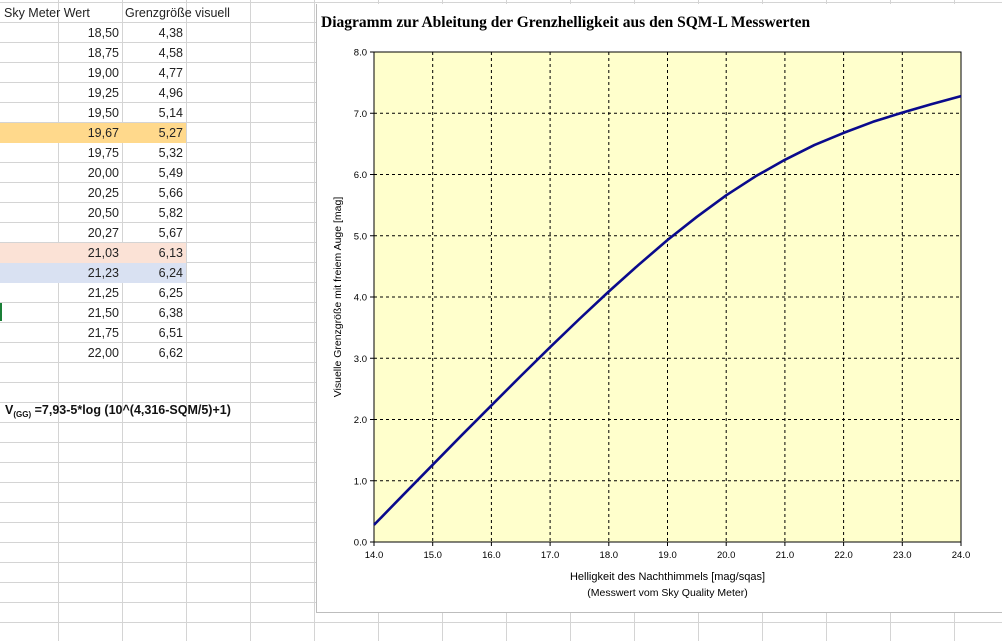 Image resolution: width=1002 pixels, height=641 pixels. I want to click on table-row: 21,75 6,51, so click(93, 333).